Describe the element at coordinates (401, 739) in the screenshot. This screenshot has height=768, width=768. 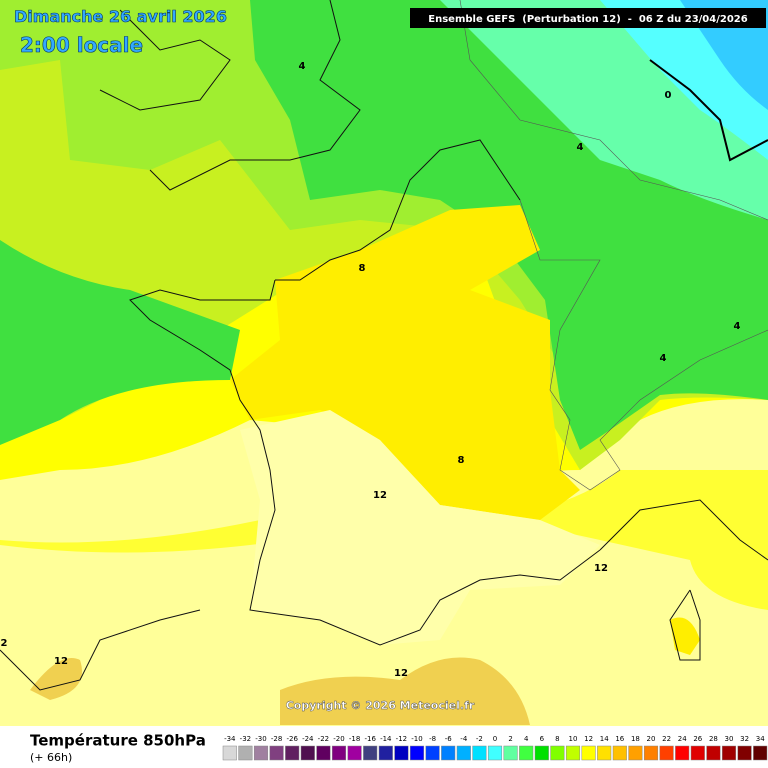
I see `legend-tick-label: -12` at that location.